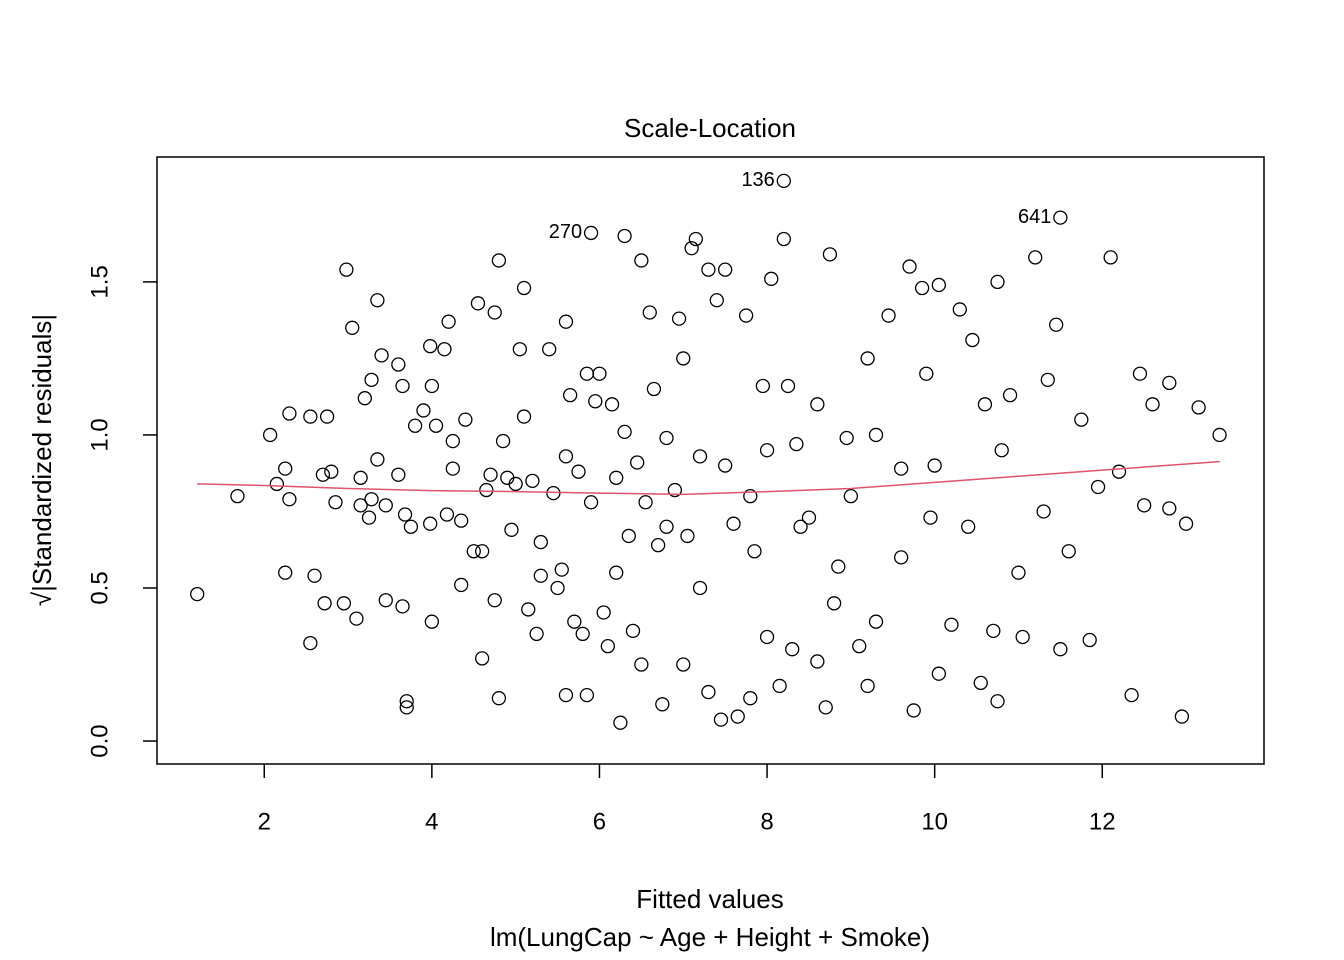 This screenshot has height=960, width=1344. Describe the element at coordinates (431, 821) in the screenshot. I see `x-tick-label: 4` at that location.